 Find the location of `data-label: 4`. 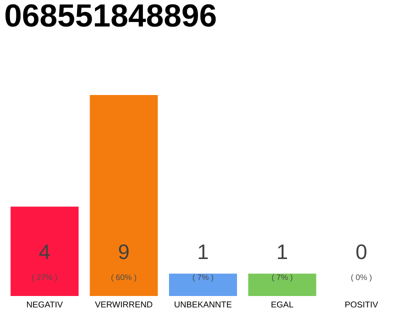

data-label: 4 is located at coordinates (44, 251).